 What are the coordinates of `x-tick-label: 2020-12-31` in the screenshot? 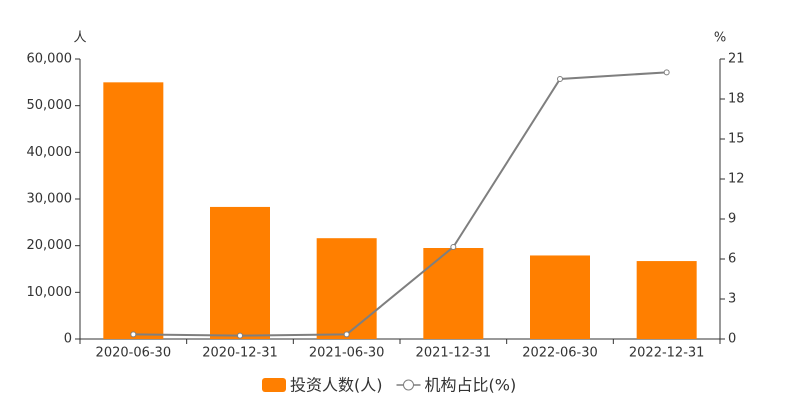 It's located at (240, 353).